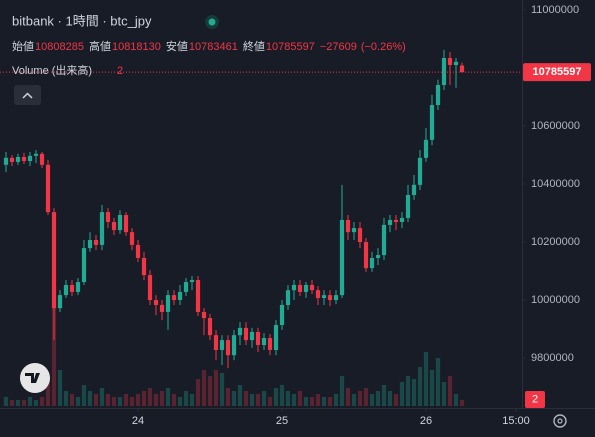 The height and width of the screenshot is (437, 595). What do you see at coordinates (52, 70) in the screenshot?
I see `volume-label: Volume (出来高)` at bounding box center [52, 70].